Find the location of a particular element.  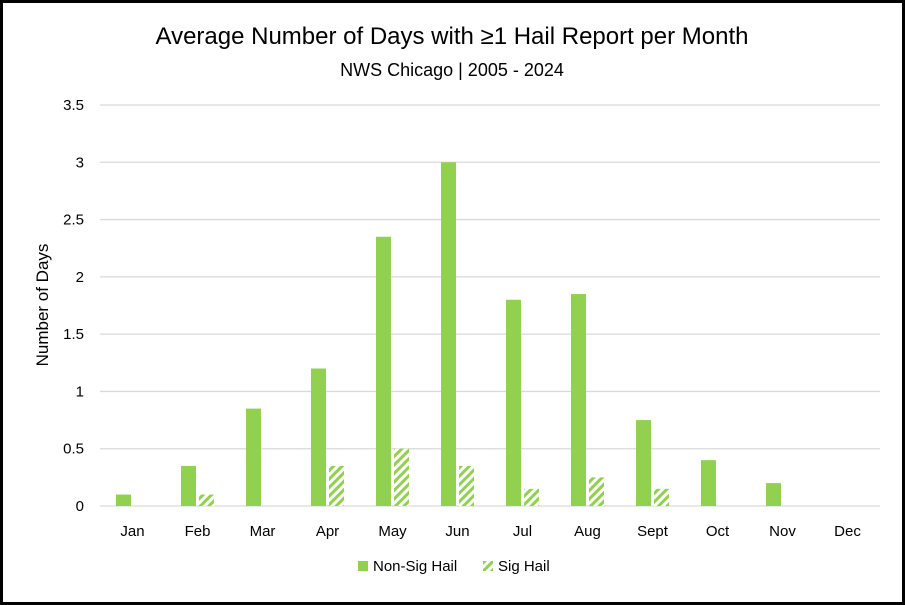

chart-subtitle: NWS Chicago | 2005 - 2024 is located at coordinates (452, 70).